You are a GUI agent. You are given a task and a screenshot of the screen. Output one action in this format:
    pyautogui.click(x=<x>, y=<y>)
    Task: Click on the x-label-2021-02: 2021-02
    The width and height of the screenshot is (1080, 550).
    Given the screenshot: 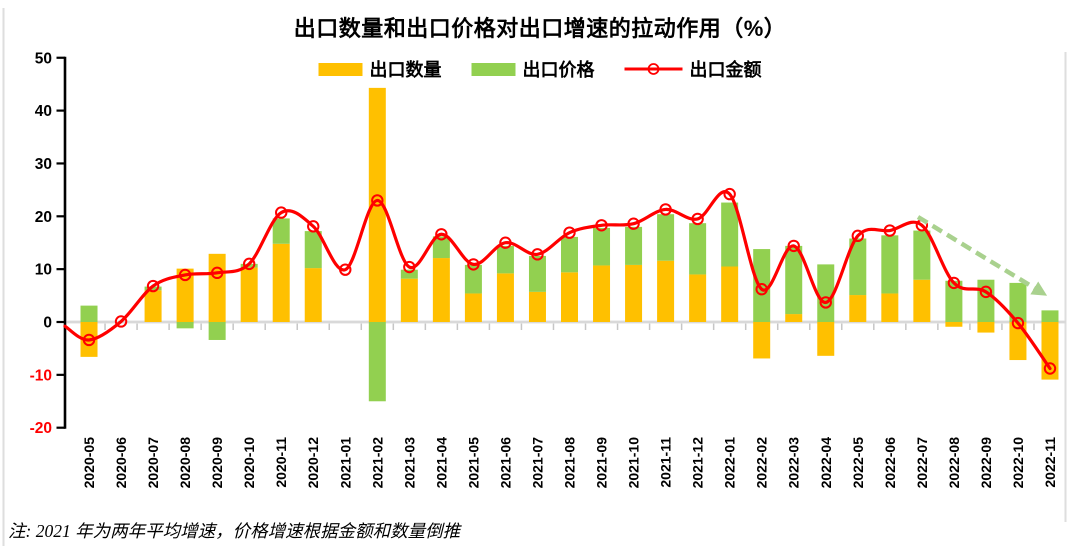 What is the action you would take?
    pyautogui.click(x=377, y=463)
    